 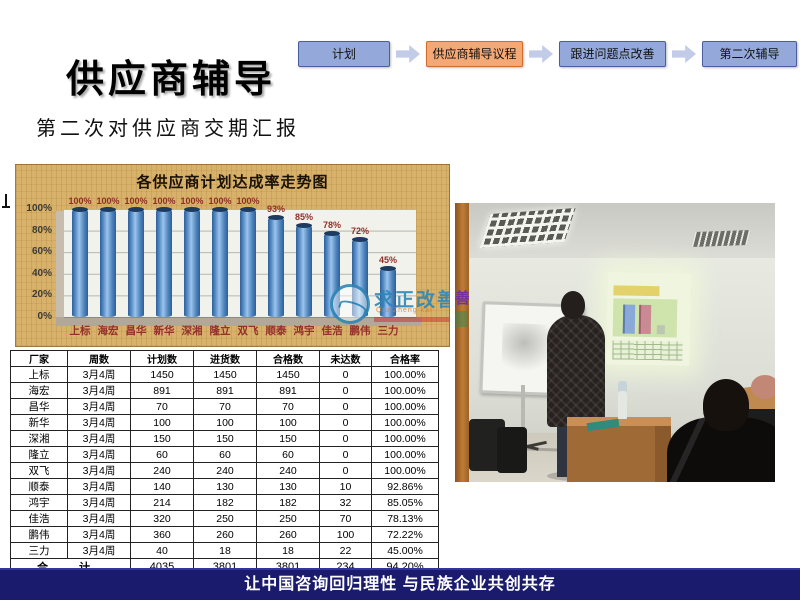 I want to click on photo-chair, so click(x=512, y=450).